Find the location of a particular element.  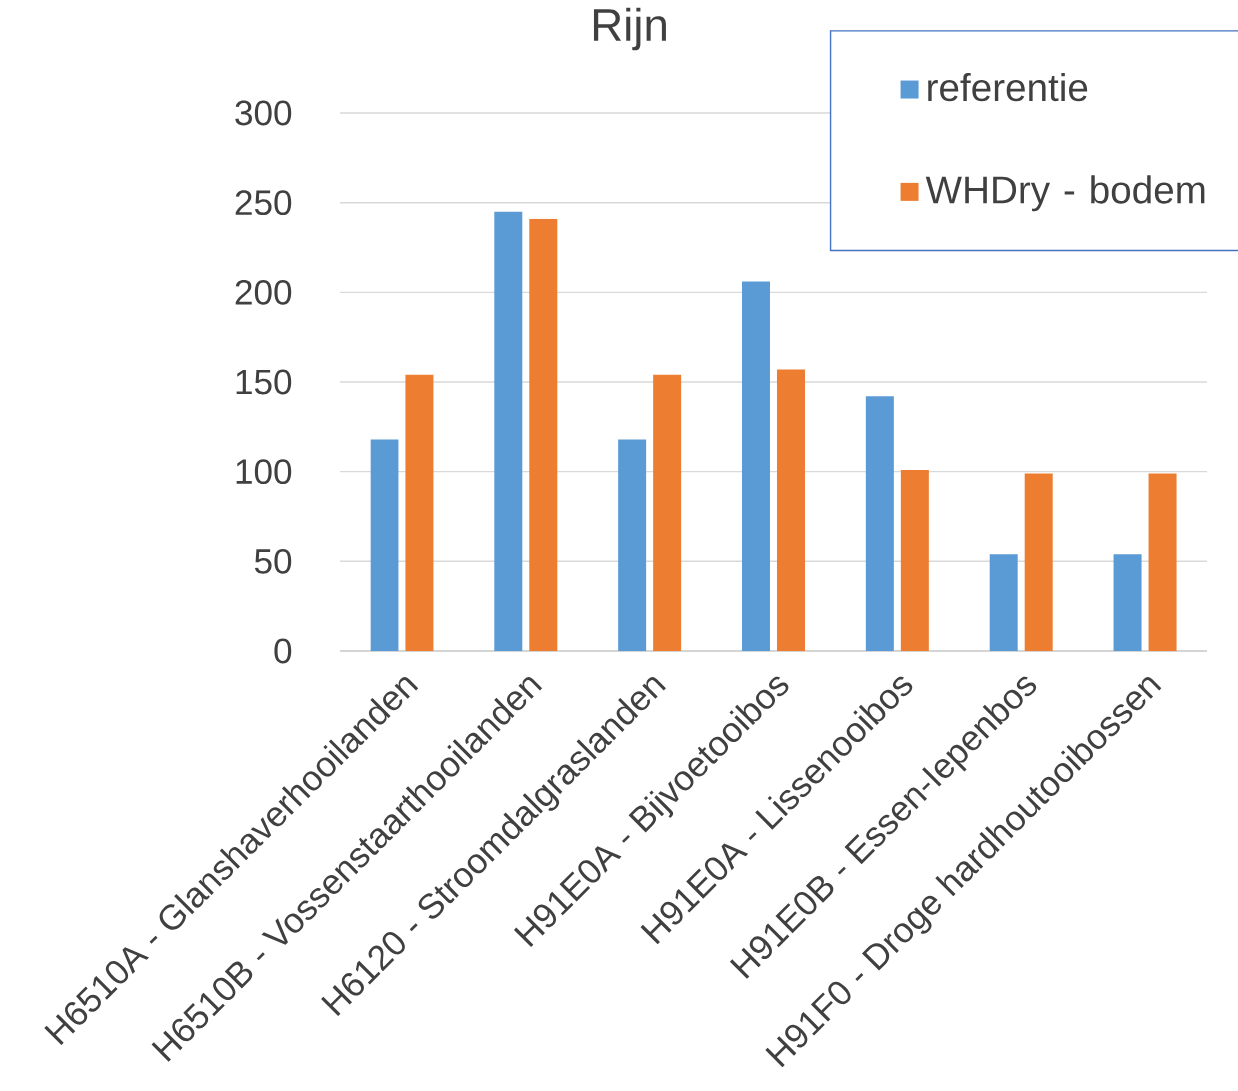

legend-label: referentie is located at coordinates (1008, 87).